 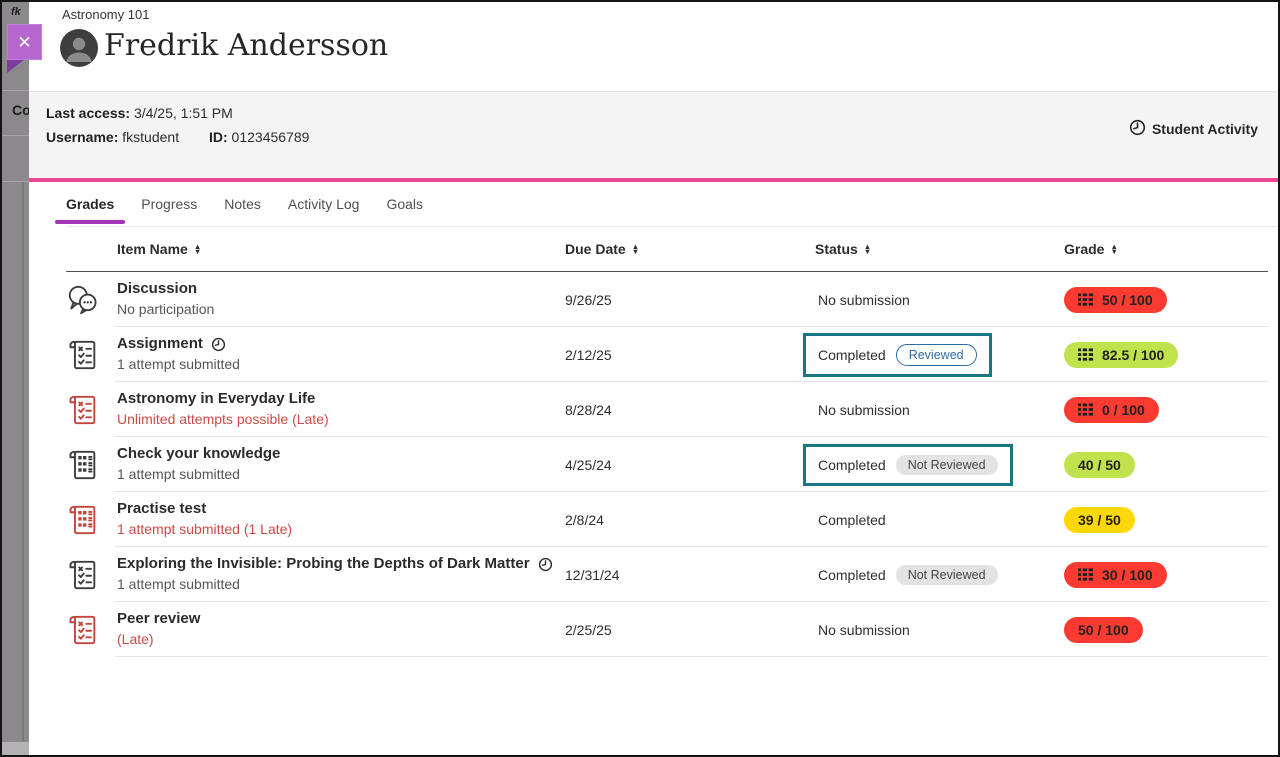 I want to click on tab-grades: Grades, so click(x=90, y=204).